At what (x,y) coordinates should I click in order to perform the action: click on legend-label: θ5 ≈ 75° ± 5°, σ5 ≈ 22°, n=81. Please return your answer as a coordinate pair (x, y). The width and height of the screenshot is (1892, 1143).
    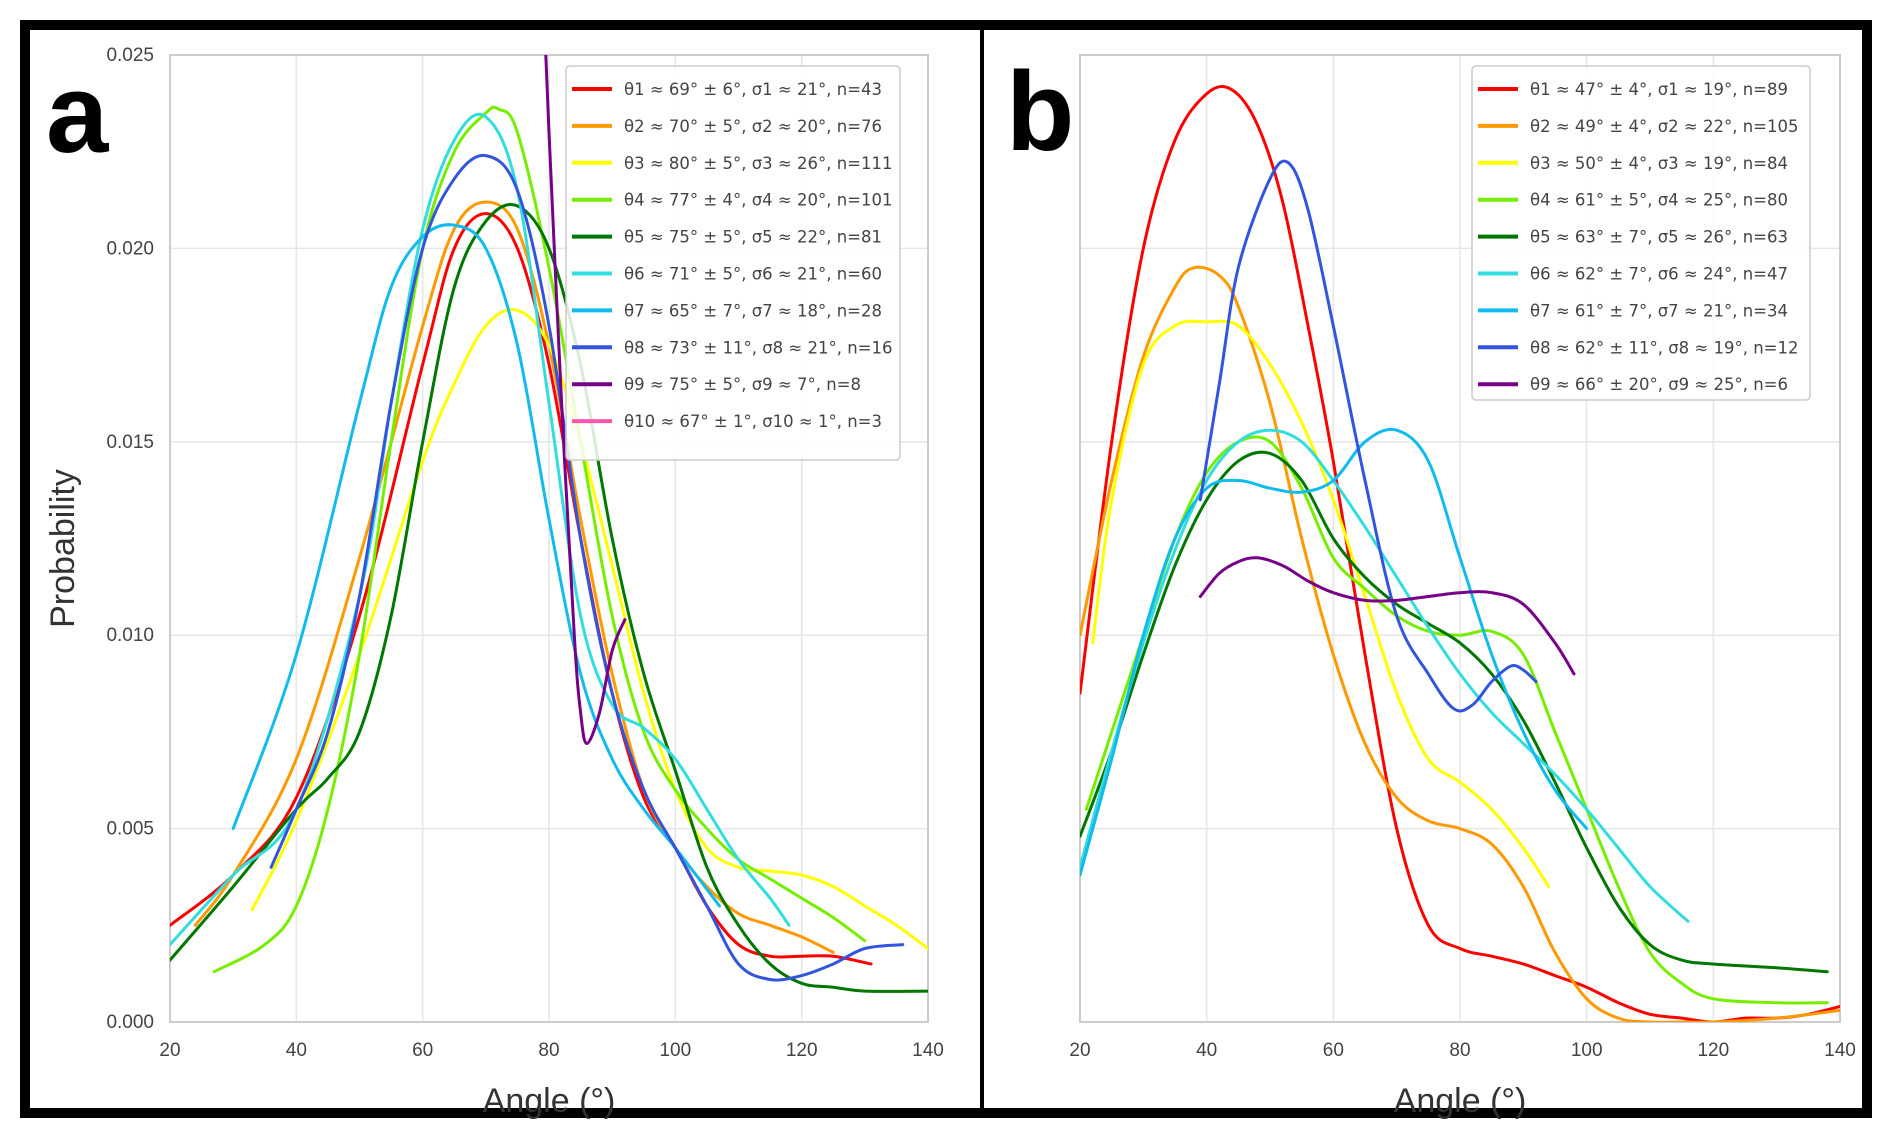
    Looking at the image, I should click on (753, 237).